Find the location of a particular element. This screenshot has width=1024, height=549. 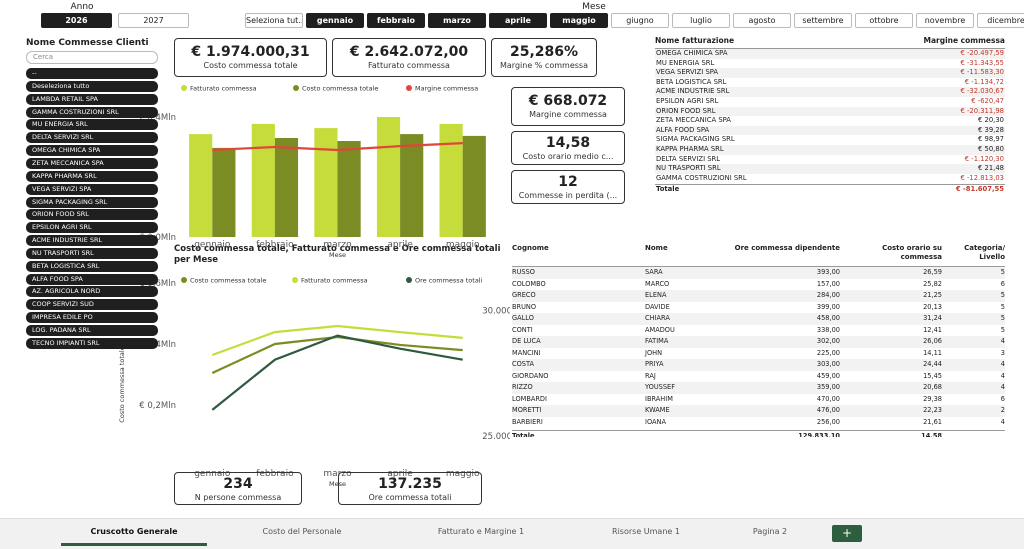

client-item: COOP SERVIZI SUD is located at coordinates (92, 305).